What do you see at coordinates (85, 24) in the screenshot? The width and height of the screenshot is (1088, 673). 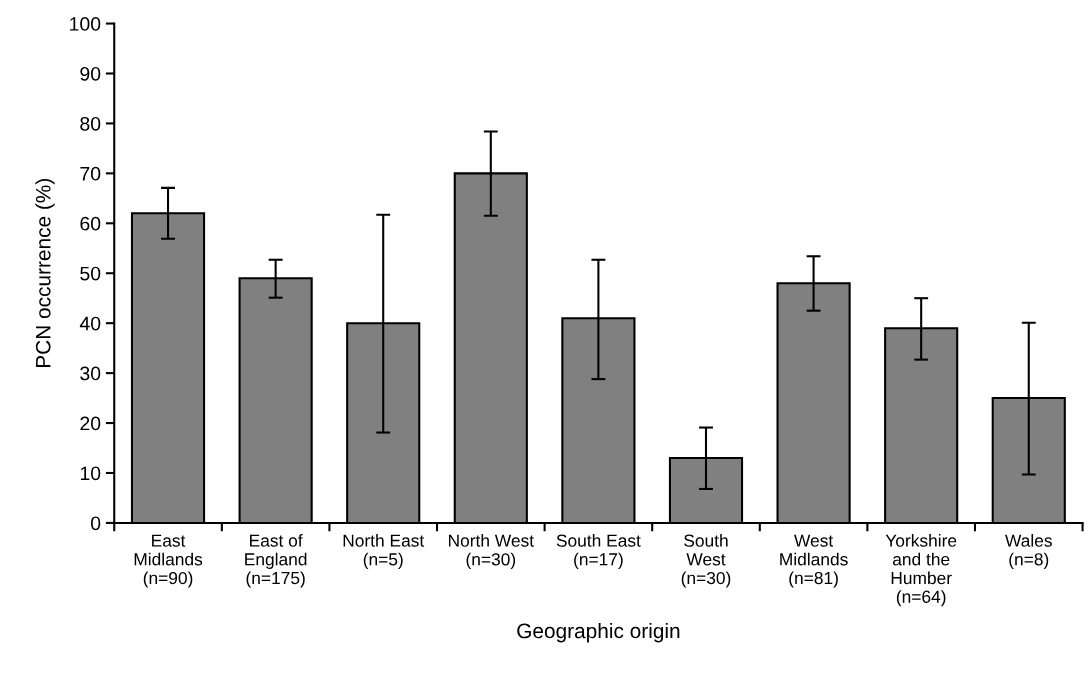 I see `y-tick-label: 100` at bounding box center [85, 24].